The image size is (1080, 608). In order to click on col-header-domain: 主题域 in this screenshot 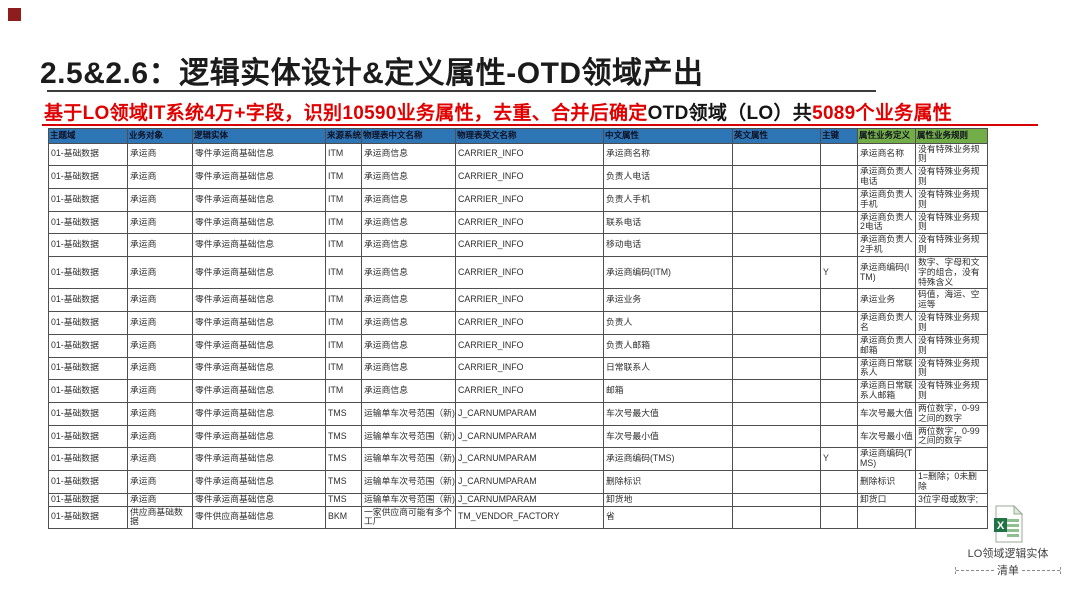, I will do `click(88, 136)`.